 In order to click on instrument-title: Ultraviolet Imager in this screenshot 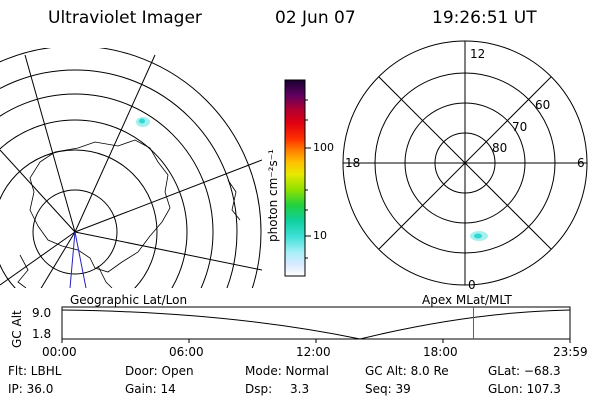, I will do `click(125, 18)`.